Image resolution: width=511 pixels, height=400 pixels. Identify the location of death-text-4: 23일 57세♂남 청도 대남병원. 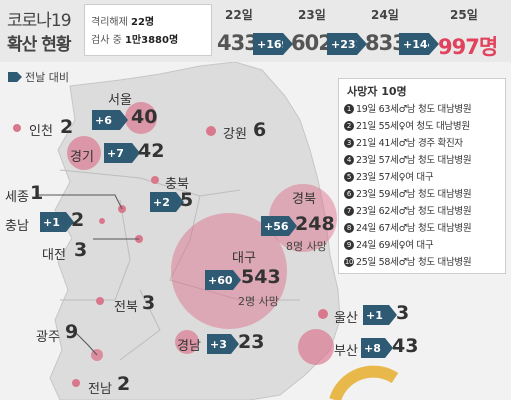
(414, 160).